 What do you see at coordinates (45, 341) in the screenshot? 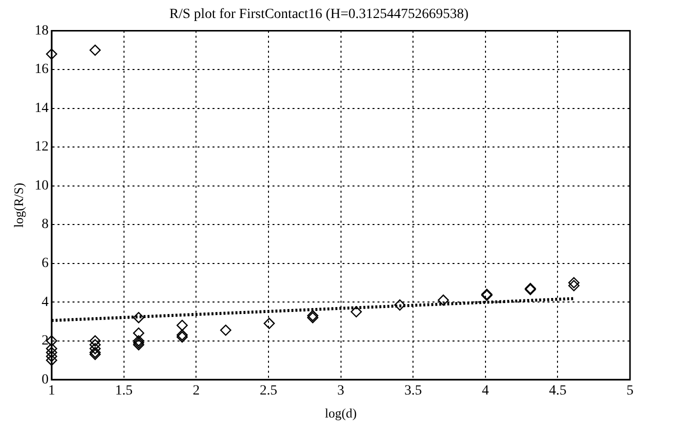
I see `y-tick-label: 2` at bounding box center [45, 341].